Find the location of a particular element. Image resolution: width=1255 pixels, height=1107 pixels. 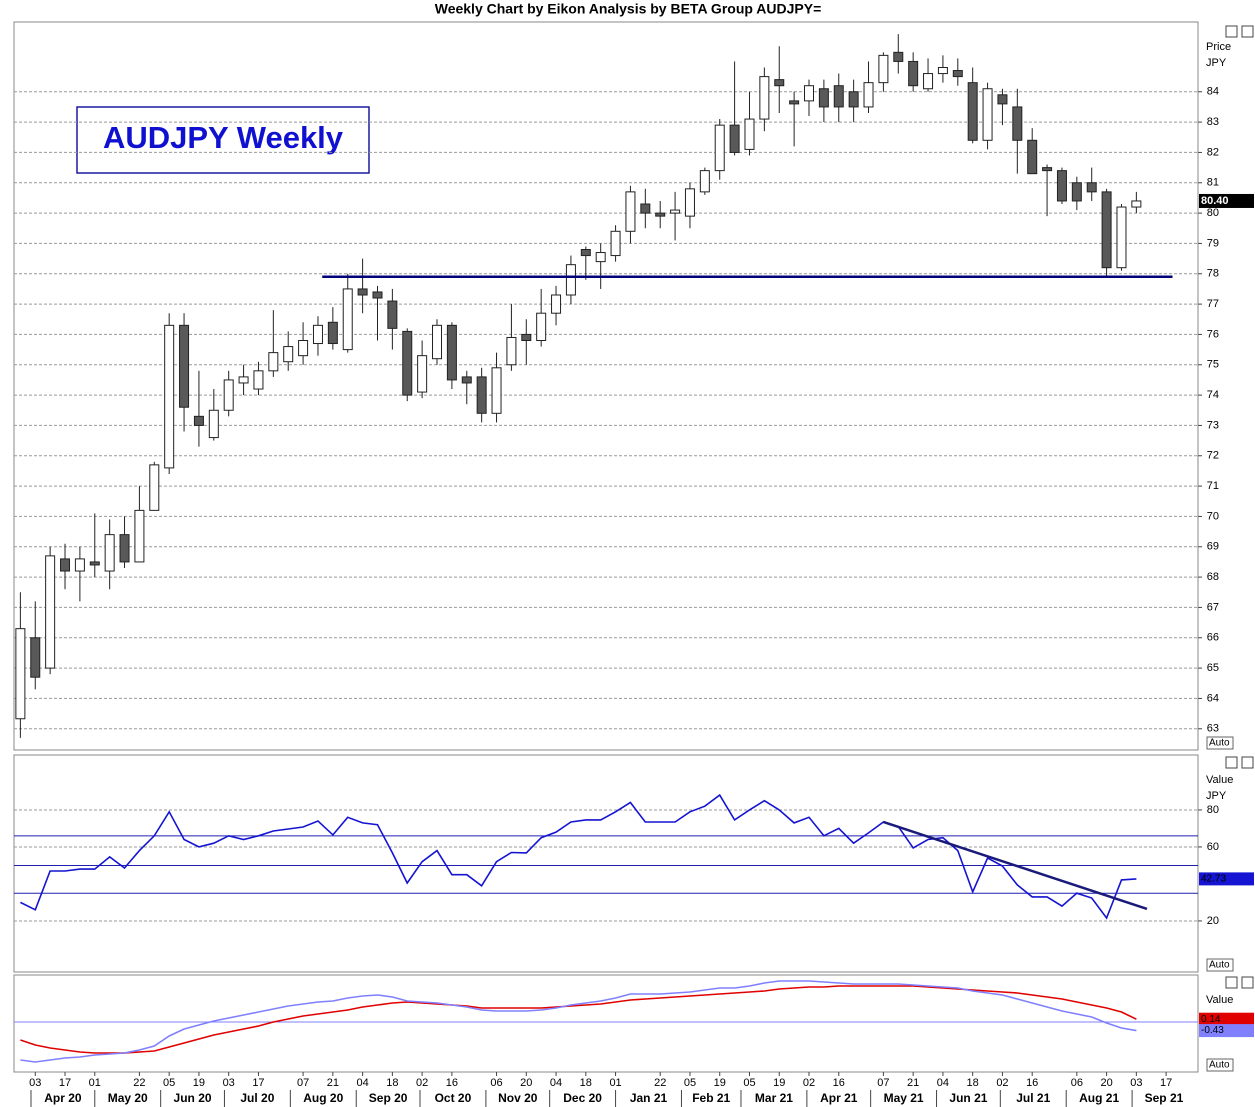

month-label: Apr 21 is located at coordinates (839, 1098).